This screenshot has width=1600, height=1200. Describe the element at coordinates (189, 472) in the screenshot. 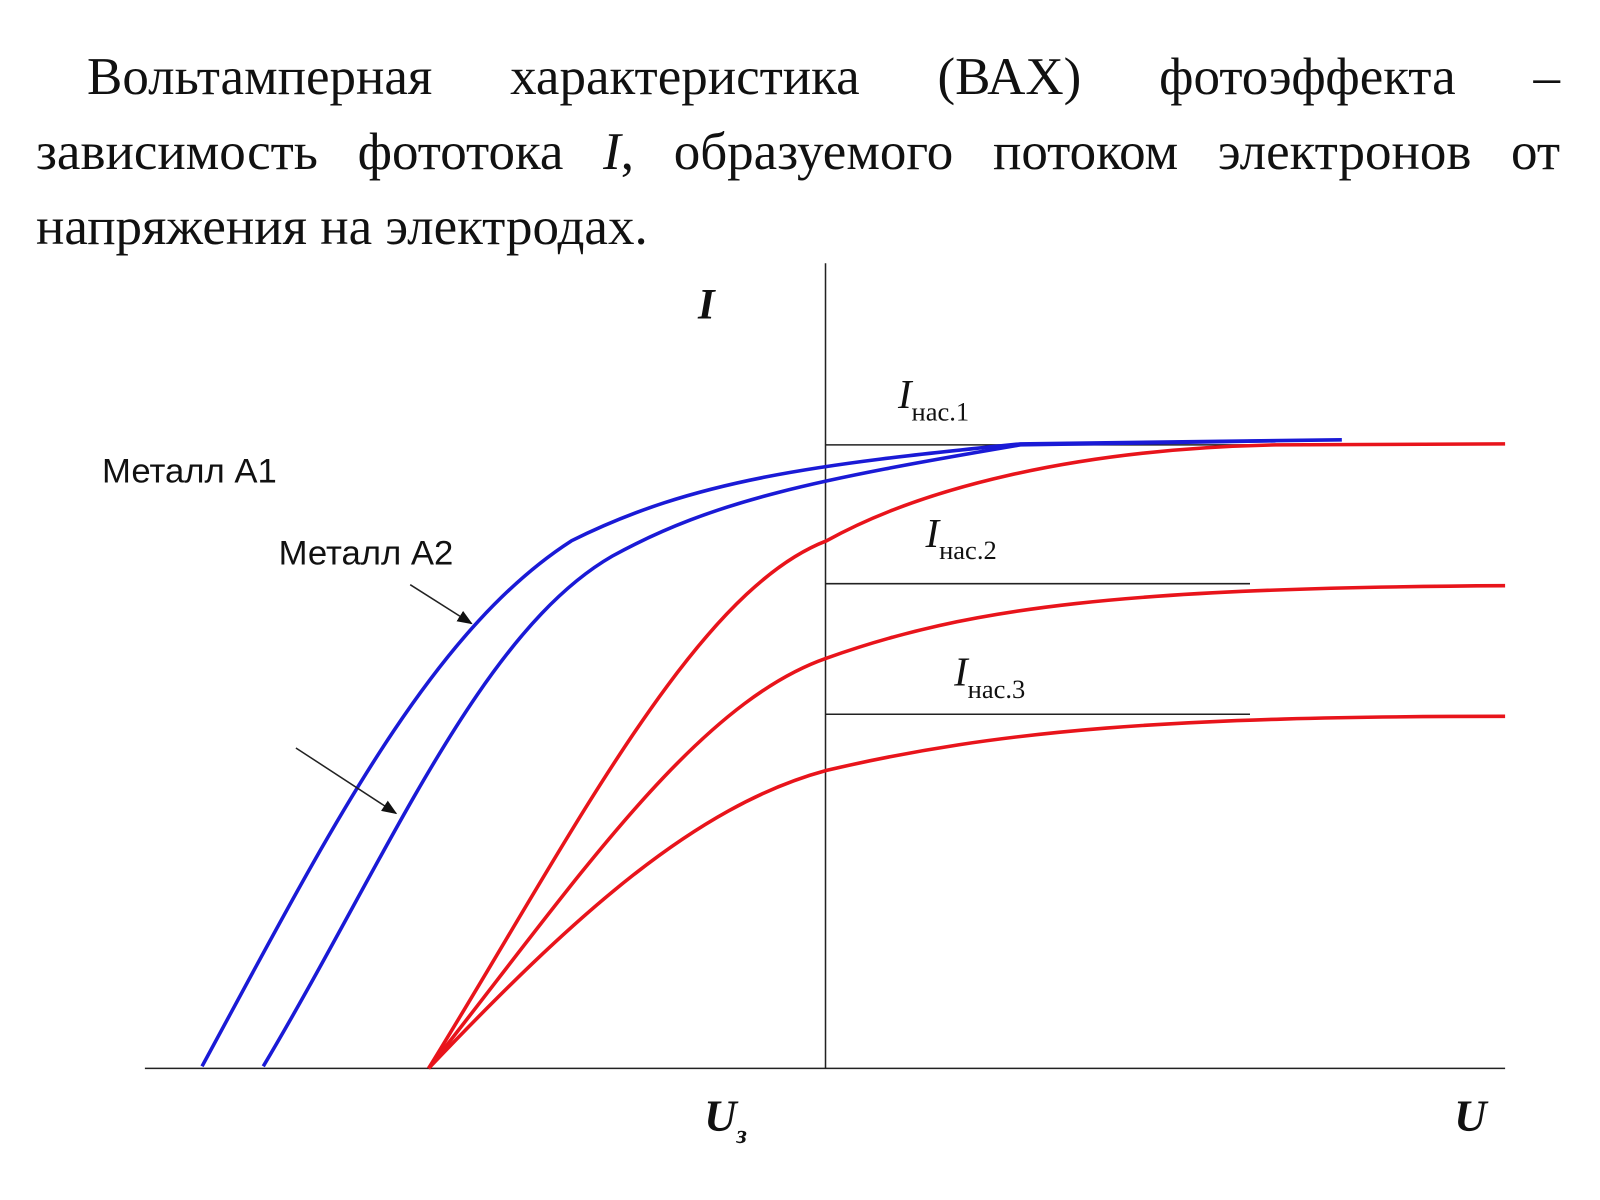

I see `curve-label: Металл А1` at that location.